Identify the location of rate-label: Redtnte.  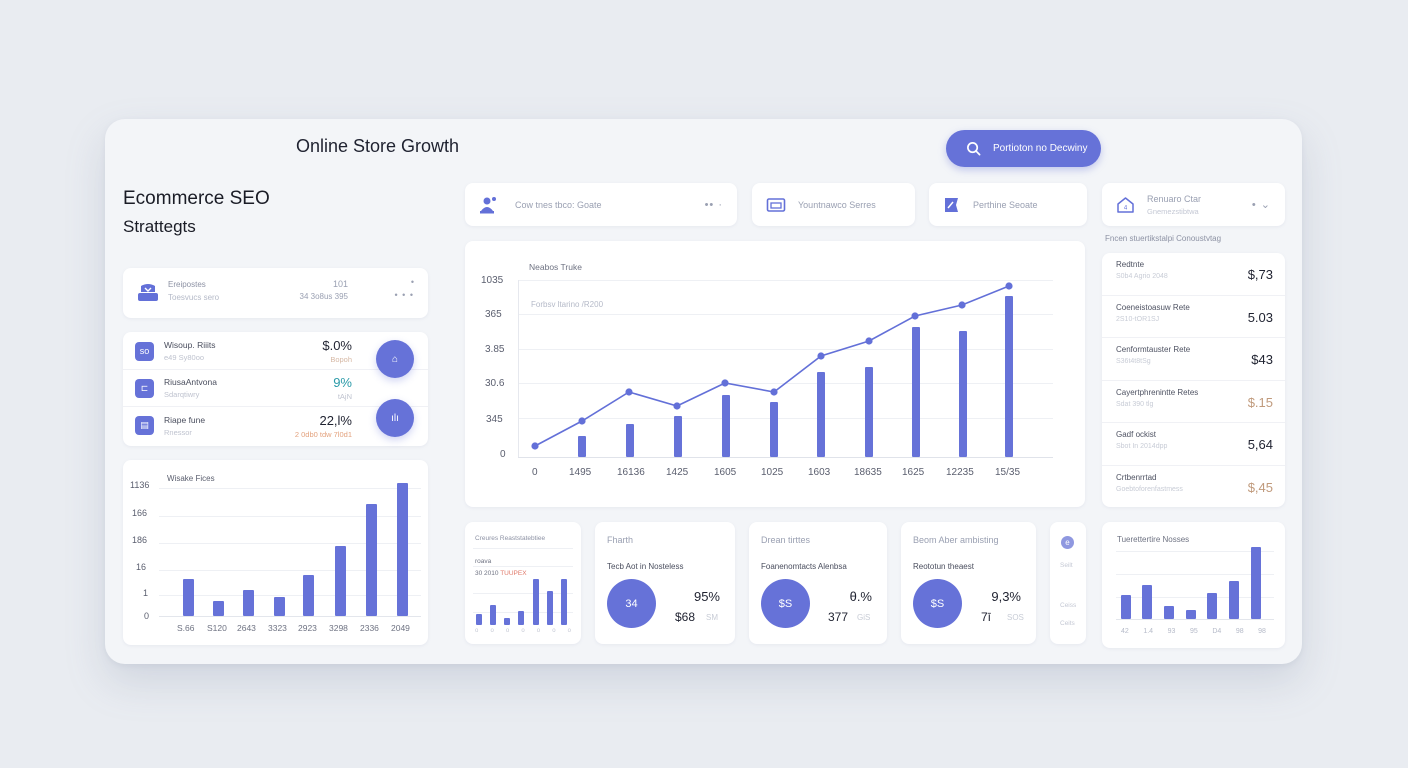
(1130, 264).